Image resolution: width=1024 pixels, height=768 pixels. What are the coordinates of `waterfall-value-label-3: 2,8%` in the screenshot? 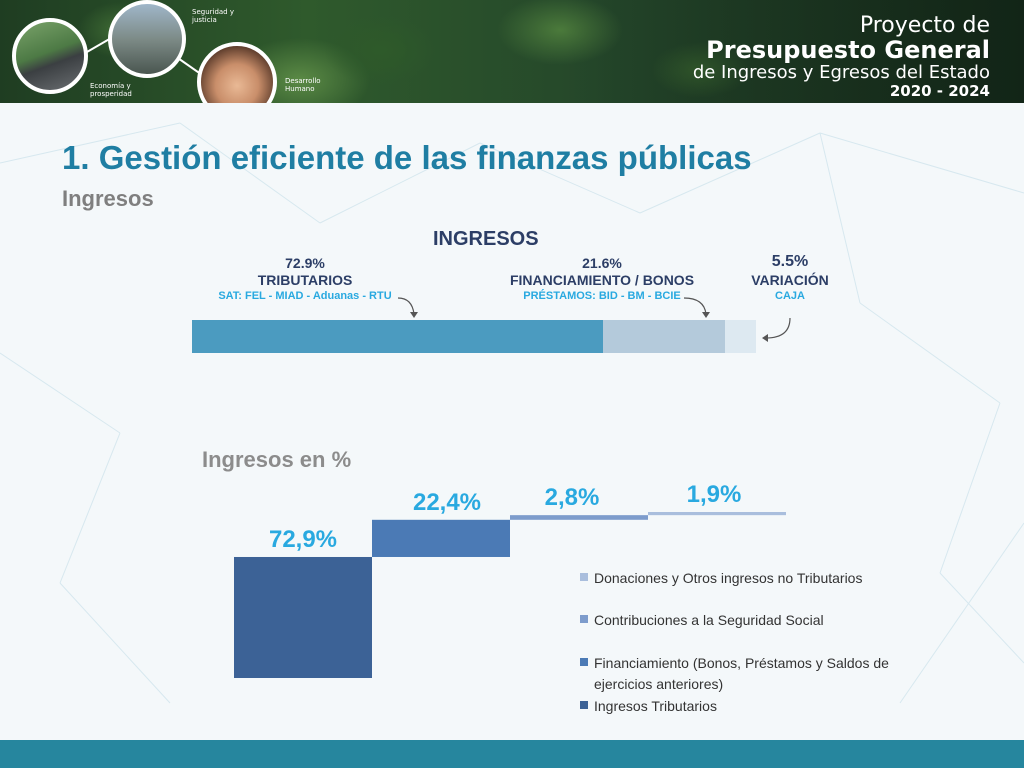 It's located at (572, 497).